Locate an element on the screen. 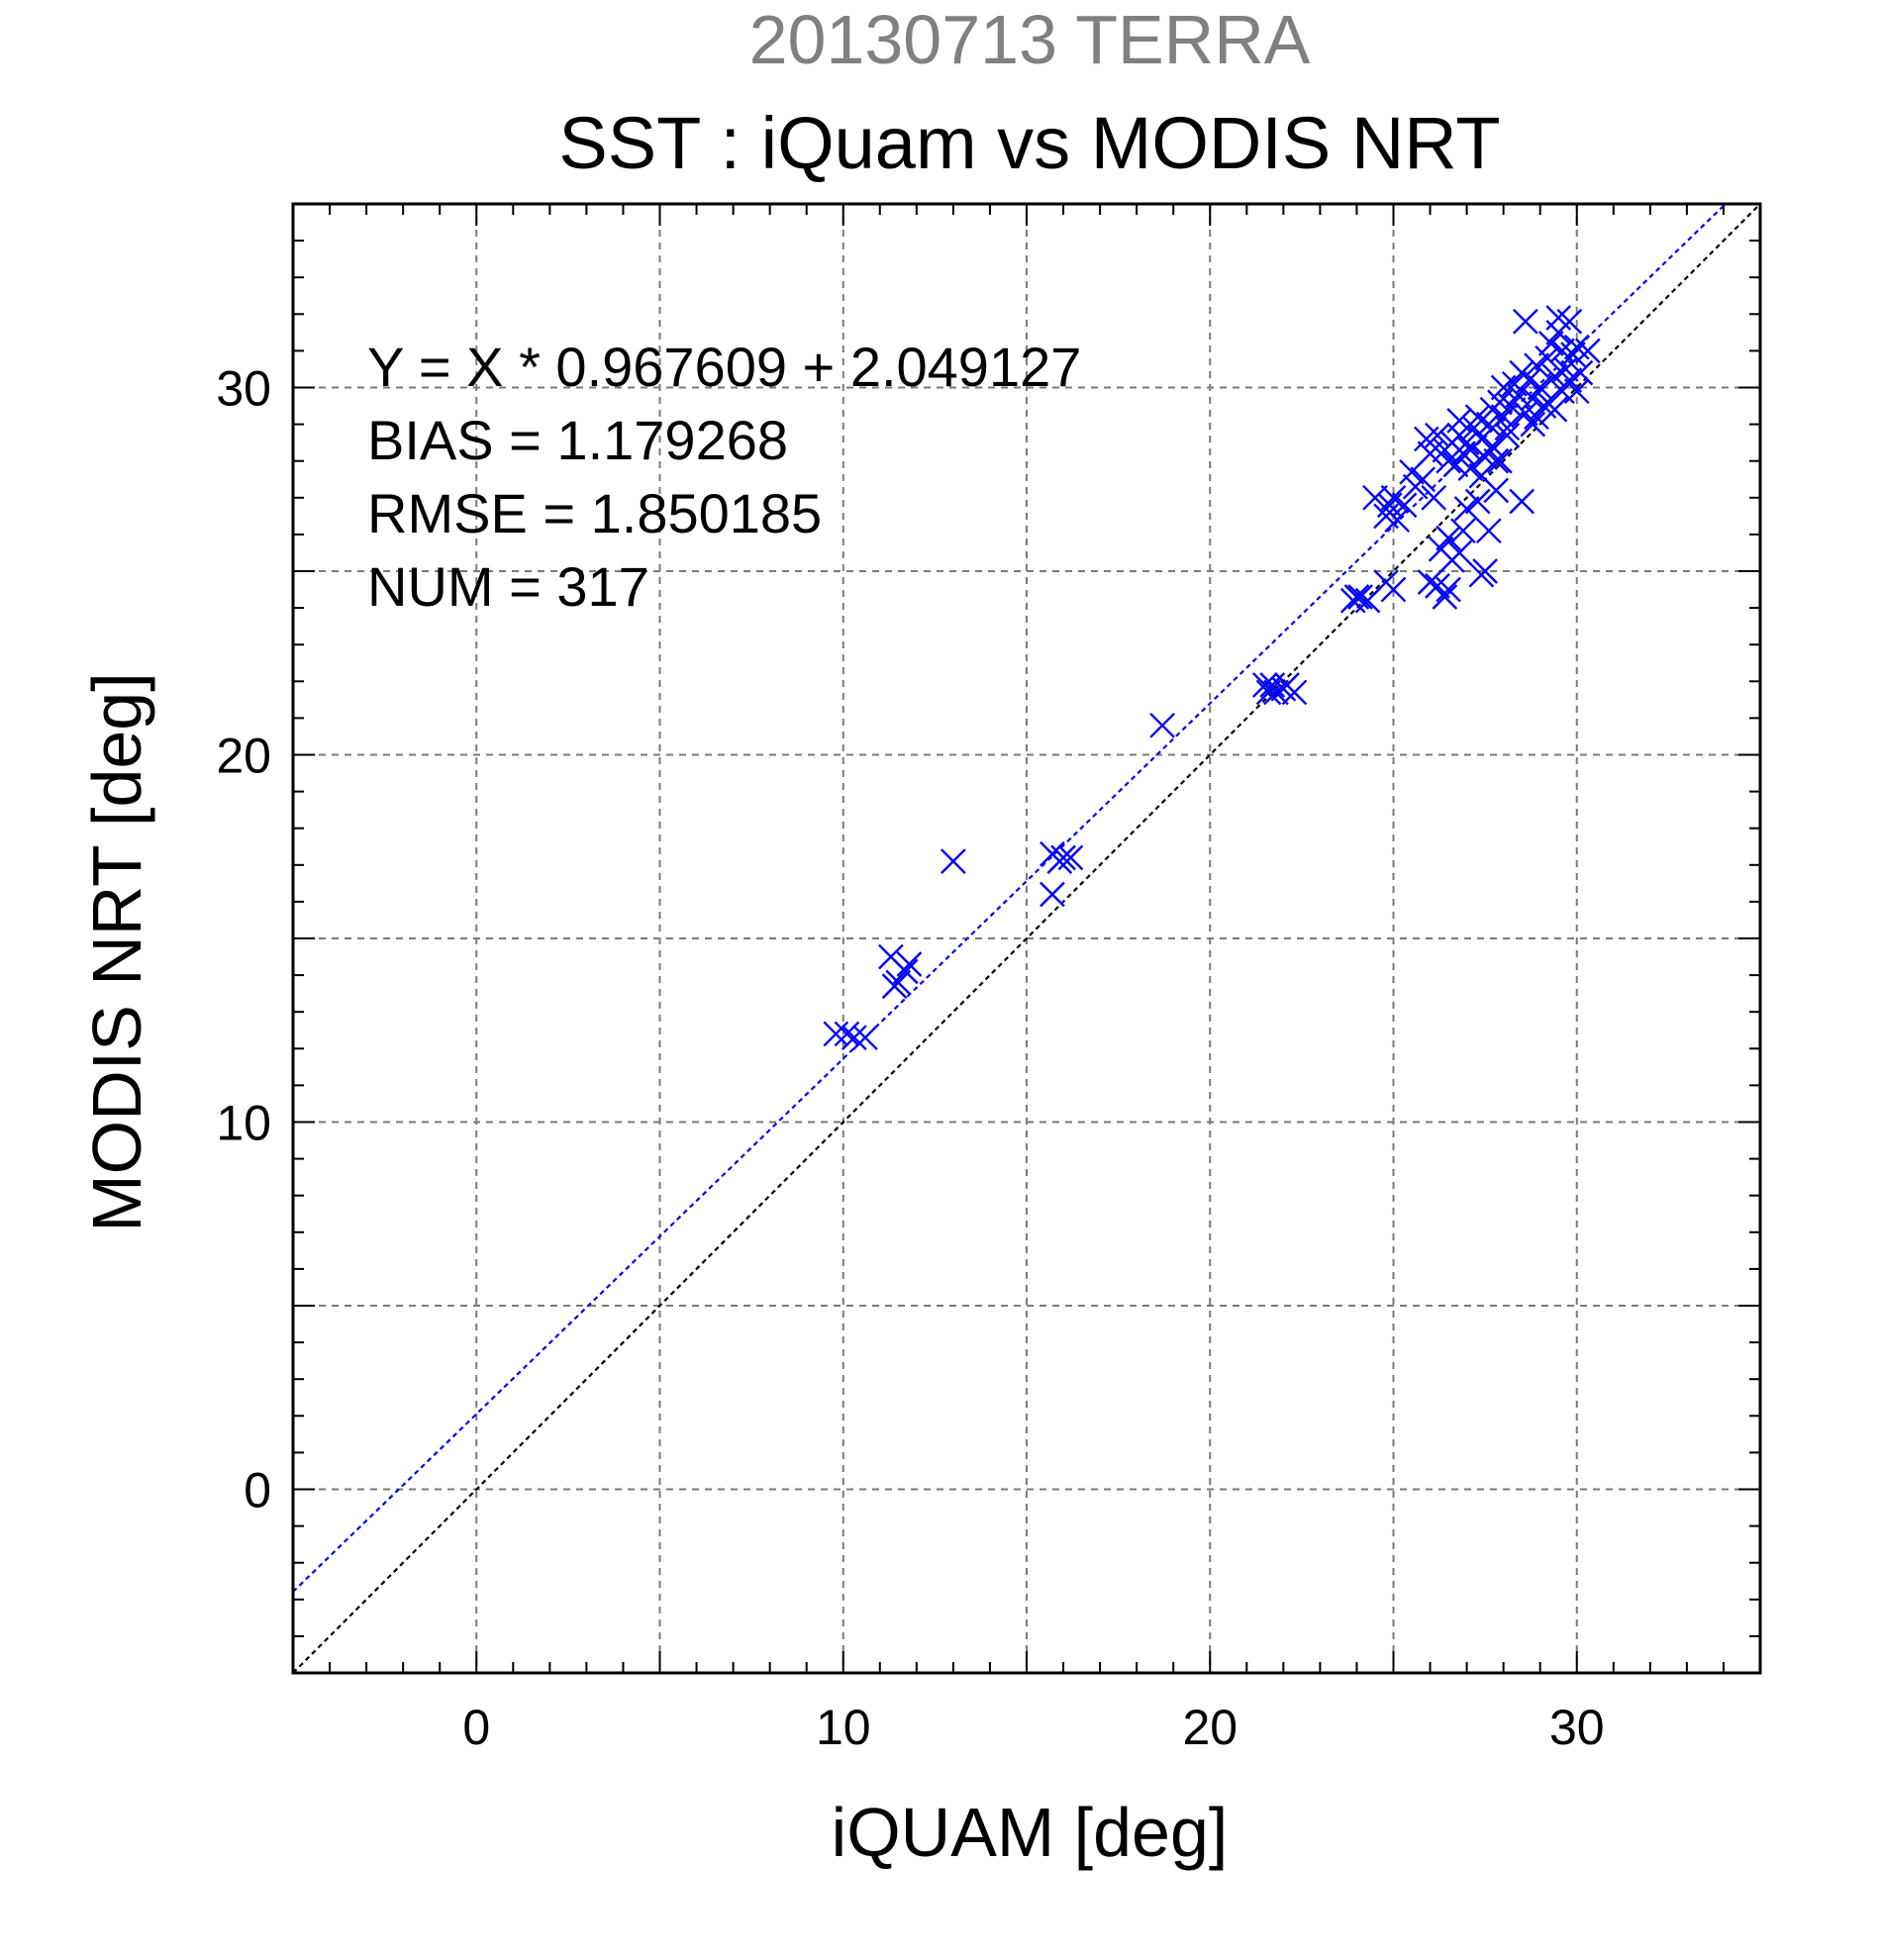 The width and height of the screenshot is (1881, 1960). stat-line: Y = X * 0.967609 + 2.049127 is located at coordinates (724, 367).